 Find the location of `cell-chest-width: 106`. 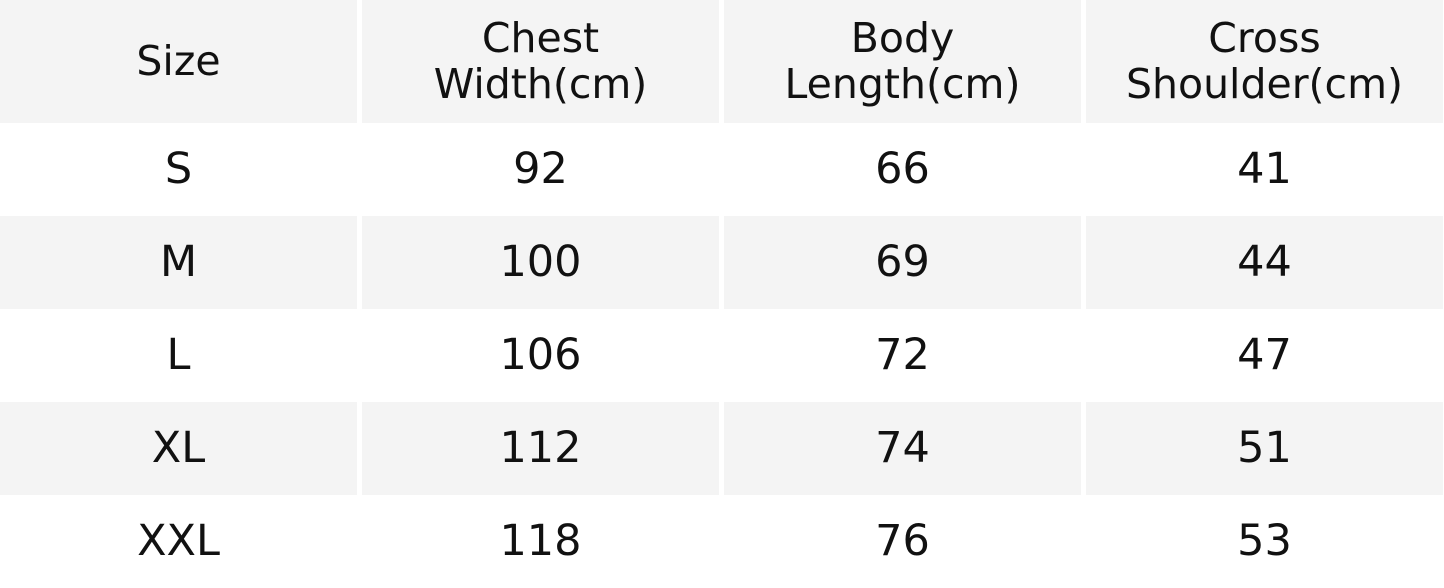

cell-chest-width: 106 is located at coordinates (540, 355).